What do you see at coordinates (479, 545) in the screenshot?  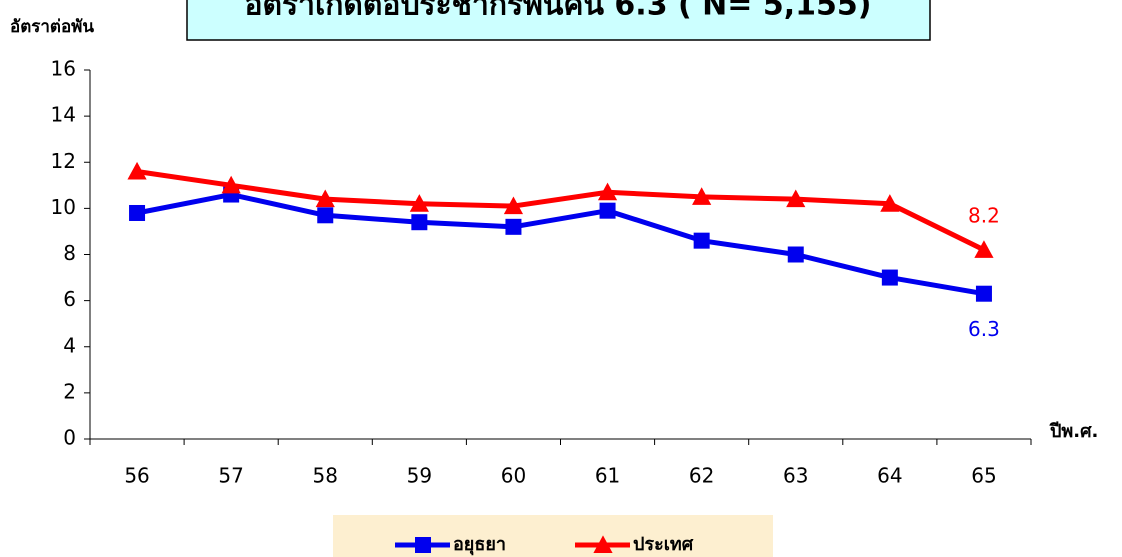 I see `legend-label: อยุธยา` at bounding box center [479, 545].